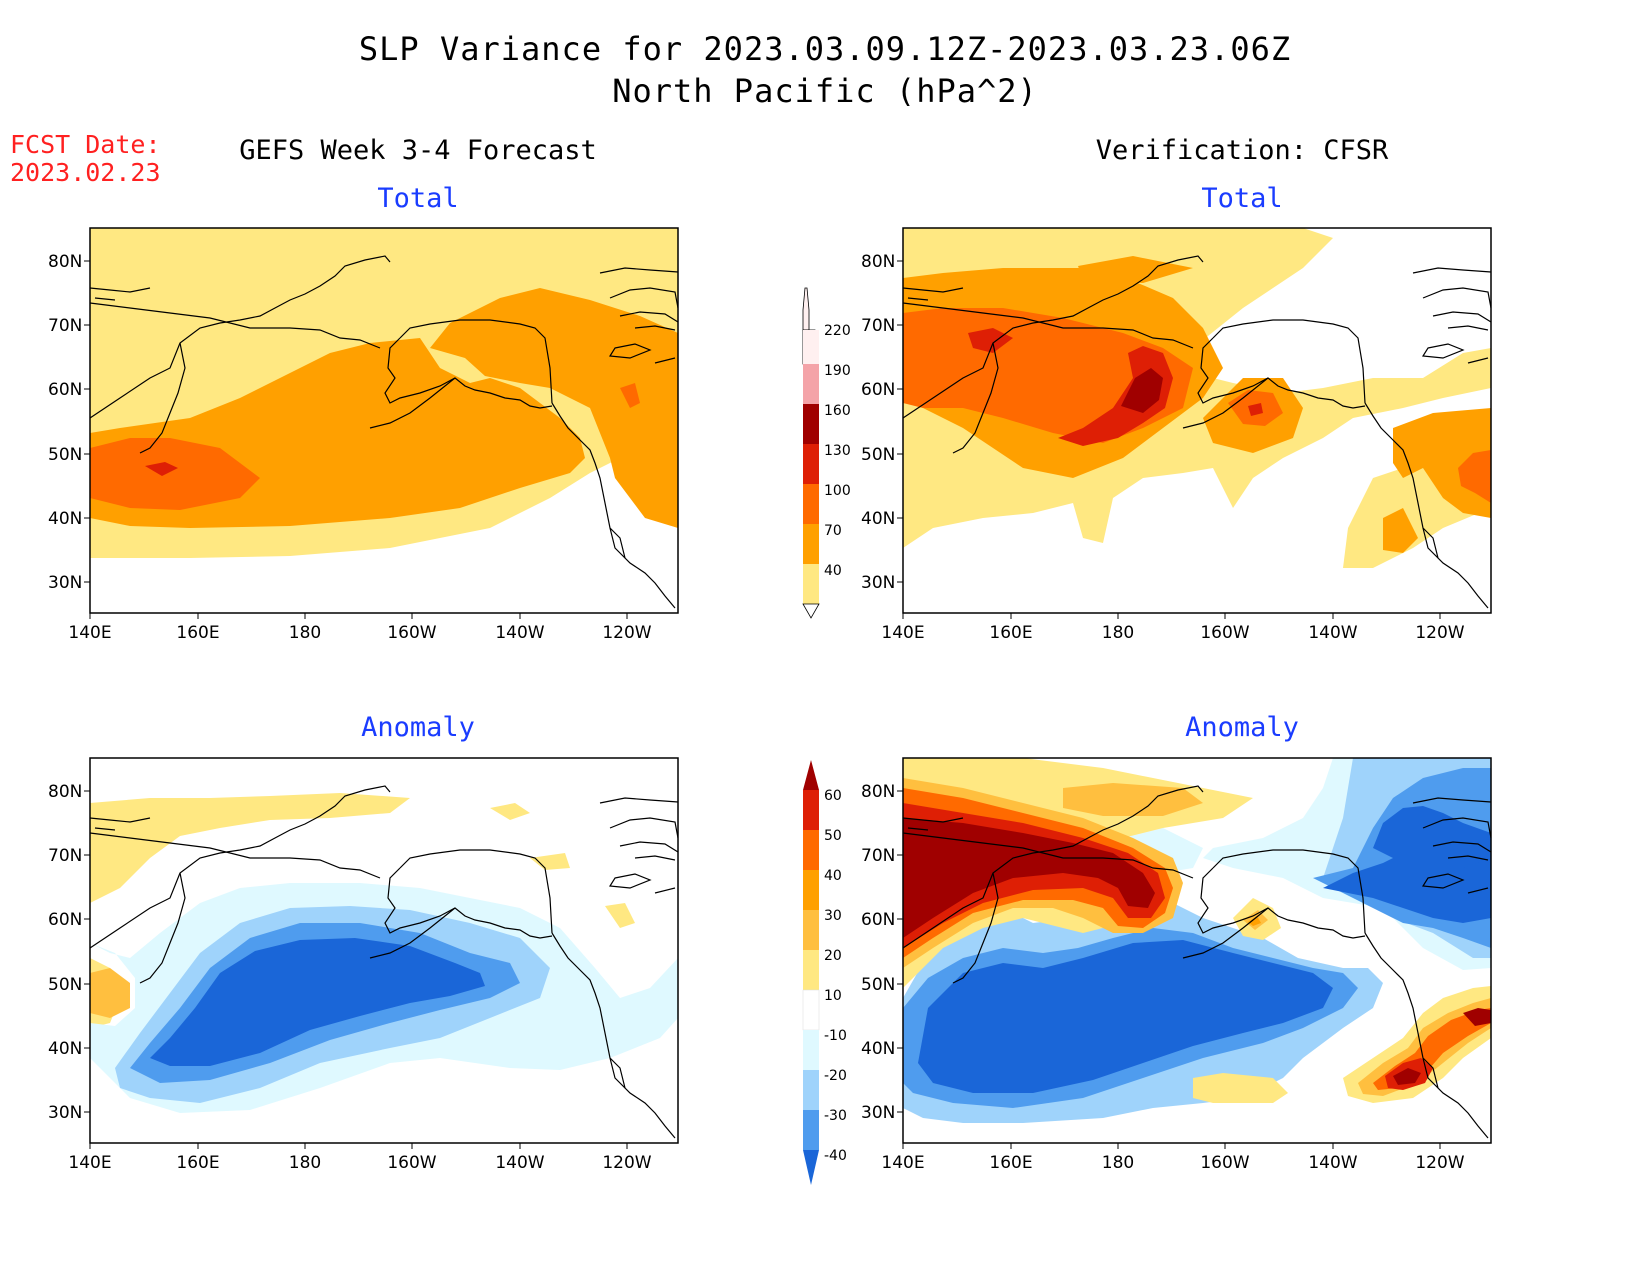 This screenshot has height=1275, width=1650. What do you see at coordinates (85, 172) in the screenshot?
I see `fcst-date: 2023.02.23` at bounding box center [85, 172].